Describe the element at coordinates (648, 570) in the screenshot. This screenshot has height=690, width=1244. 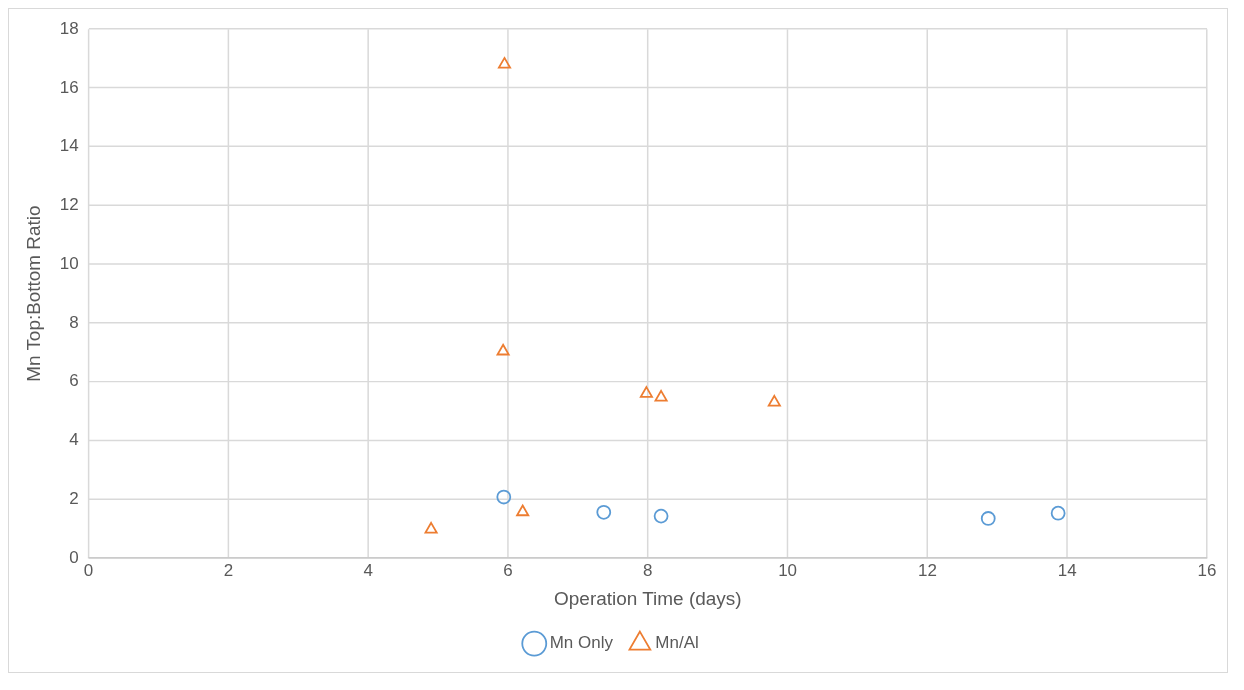
I see `x-tick-label: 8` at that location.